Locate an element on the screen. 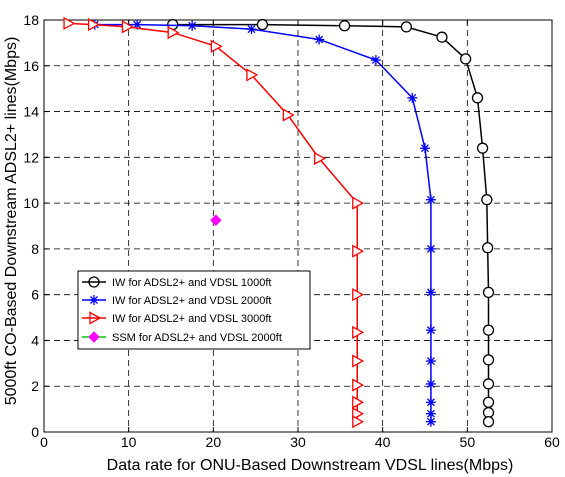 The image size is (565, 477). legend-entry-1000ft: IW for ADSL2+ and VDSL 1000ft is located at coordinates (177, 282).